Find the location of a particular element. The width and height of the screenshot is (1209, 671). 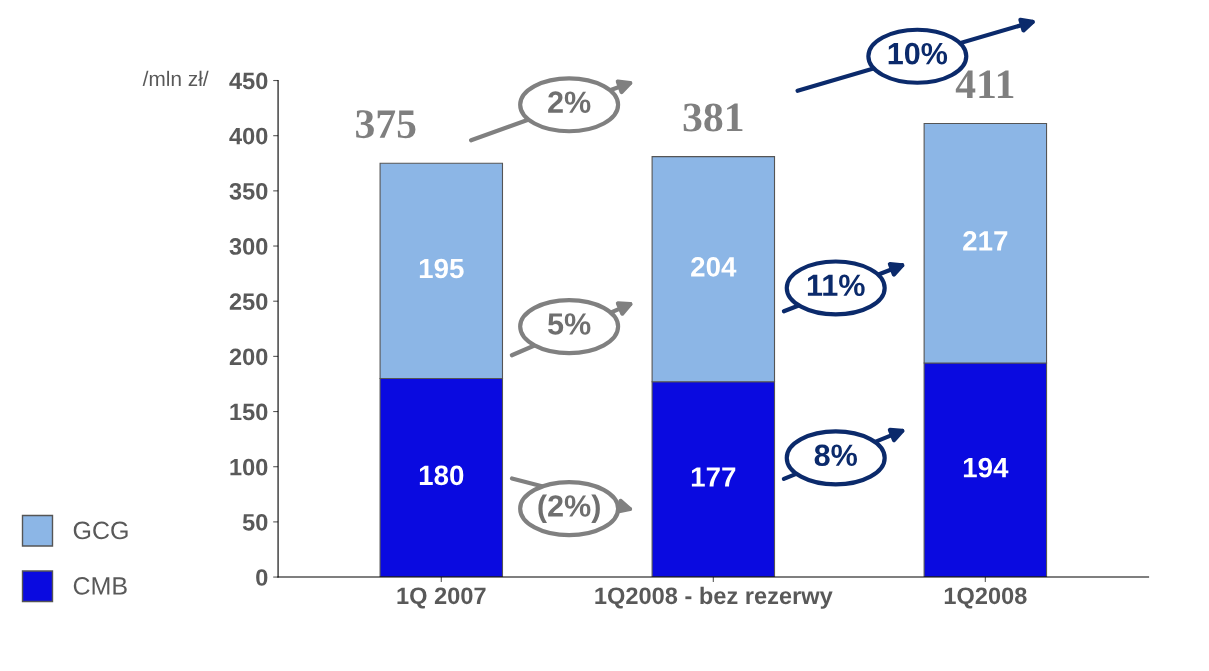

annotation: 2% is located at coordinates (569, 102).